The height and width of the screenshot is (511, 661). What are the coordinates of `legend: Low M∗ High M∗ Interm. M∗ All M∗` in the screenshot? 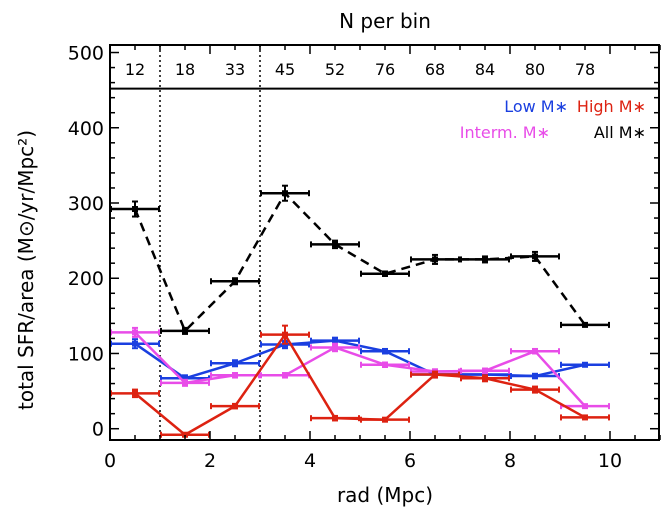 It's located at (553, 119).